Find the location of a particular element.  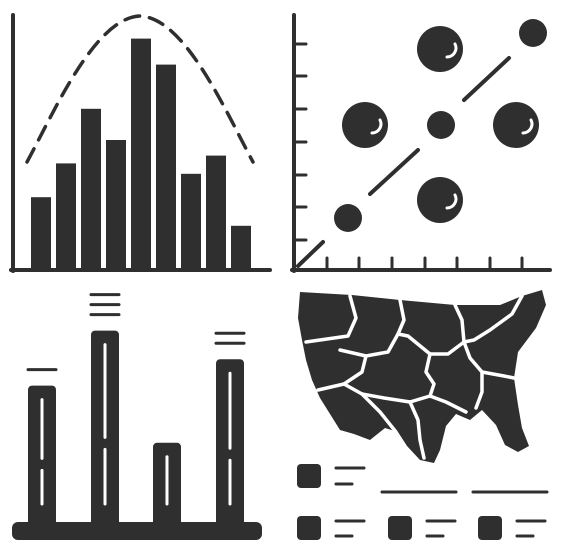

scatter-point-highlights is located at coordinates (452, 126).